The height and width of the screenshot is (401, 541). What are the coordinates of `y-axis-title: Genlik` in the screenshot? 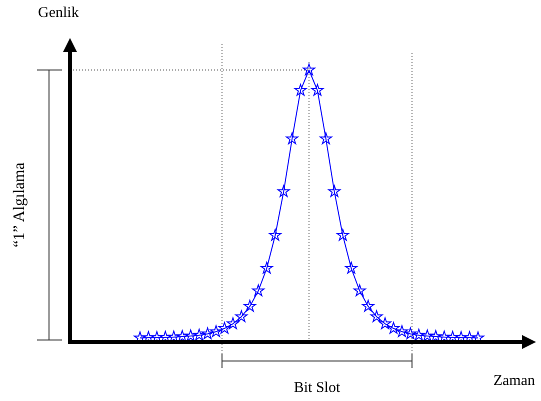 It's located at (59, 13).